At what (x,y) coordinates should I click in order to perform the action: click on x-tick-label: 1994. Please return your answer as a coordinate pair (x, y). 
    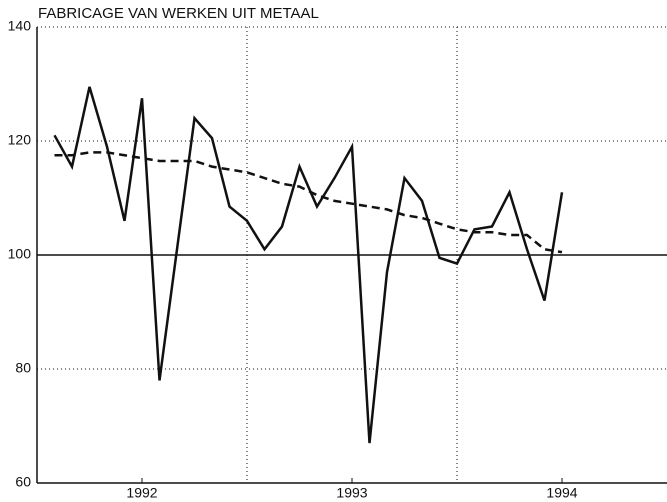
    Looking at the image, I should click on (561, 493).